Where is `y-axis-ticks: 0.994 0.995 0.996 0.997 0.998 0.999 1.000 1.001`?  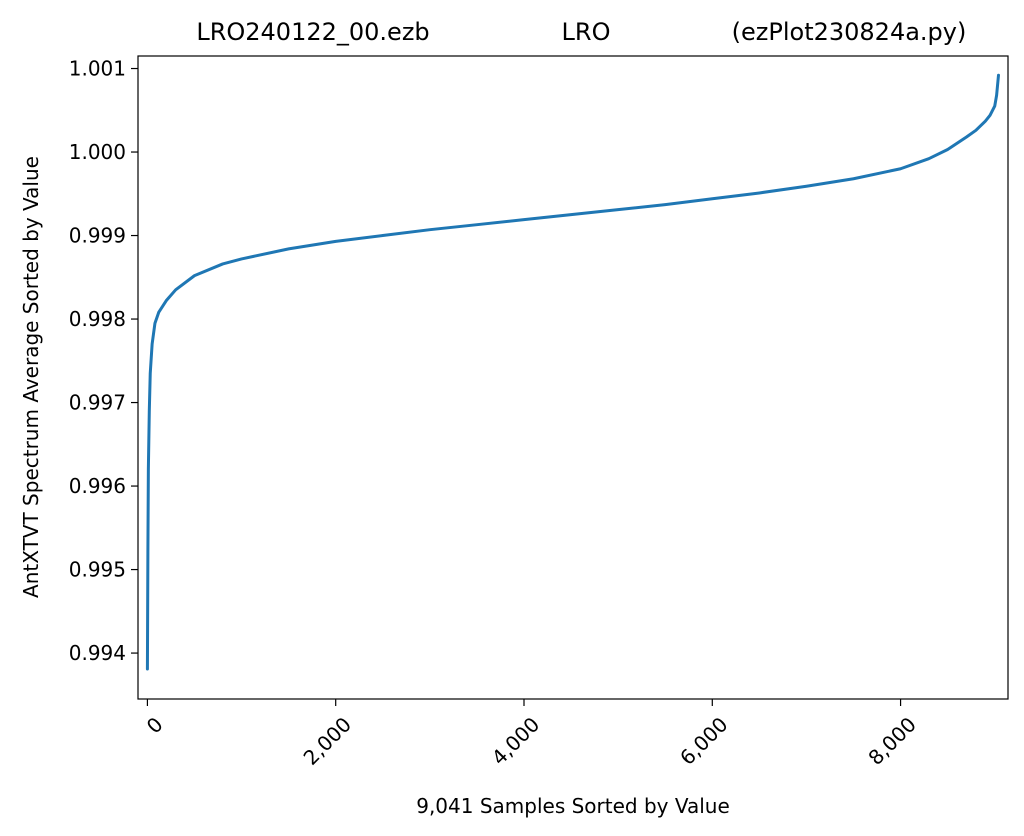
y-axis-ticks: 0.994 0.995 0.996 0.997 0.998 0.999 1.000 1.001 is located at coordinates (103, 361).